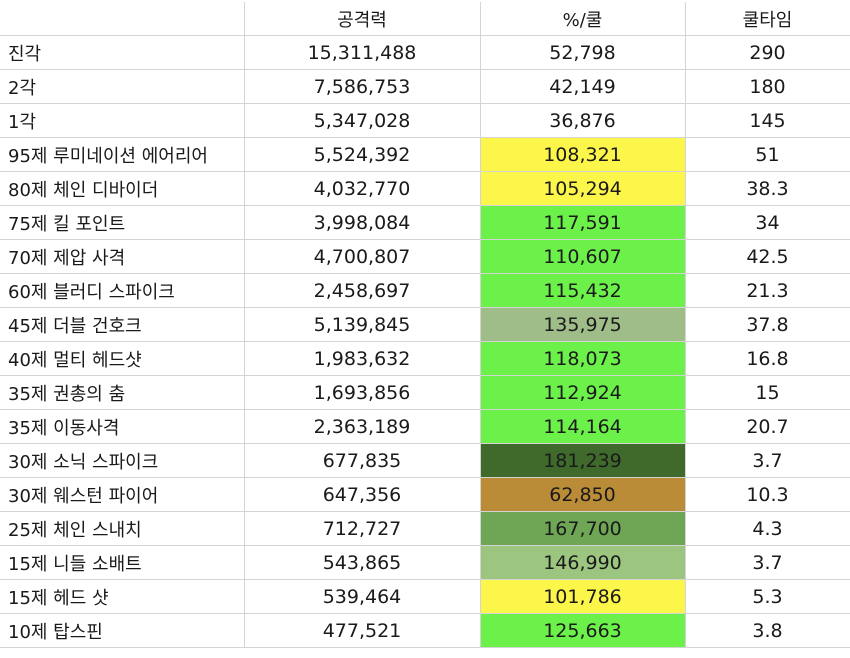  I want to click on per-cooldown-cell: 42,149, so click(582, 86).